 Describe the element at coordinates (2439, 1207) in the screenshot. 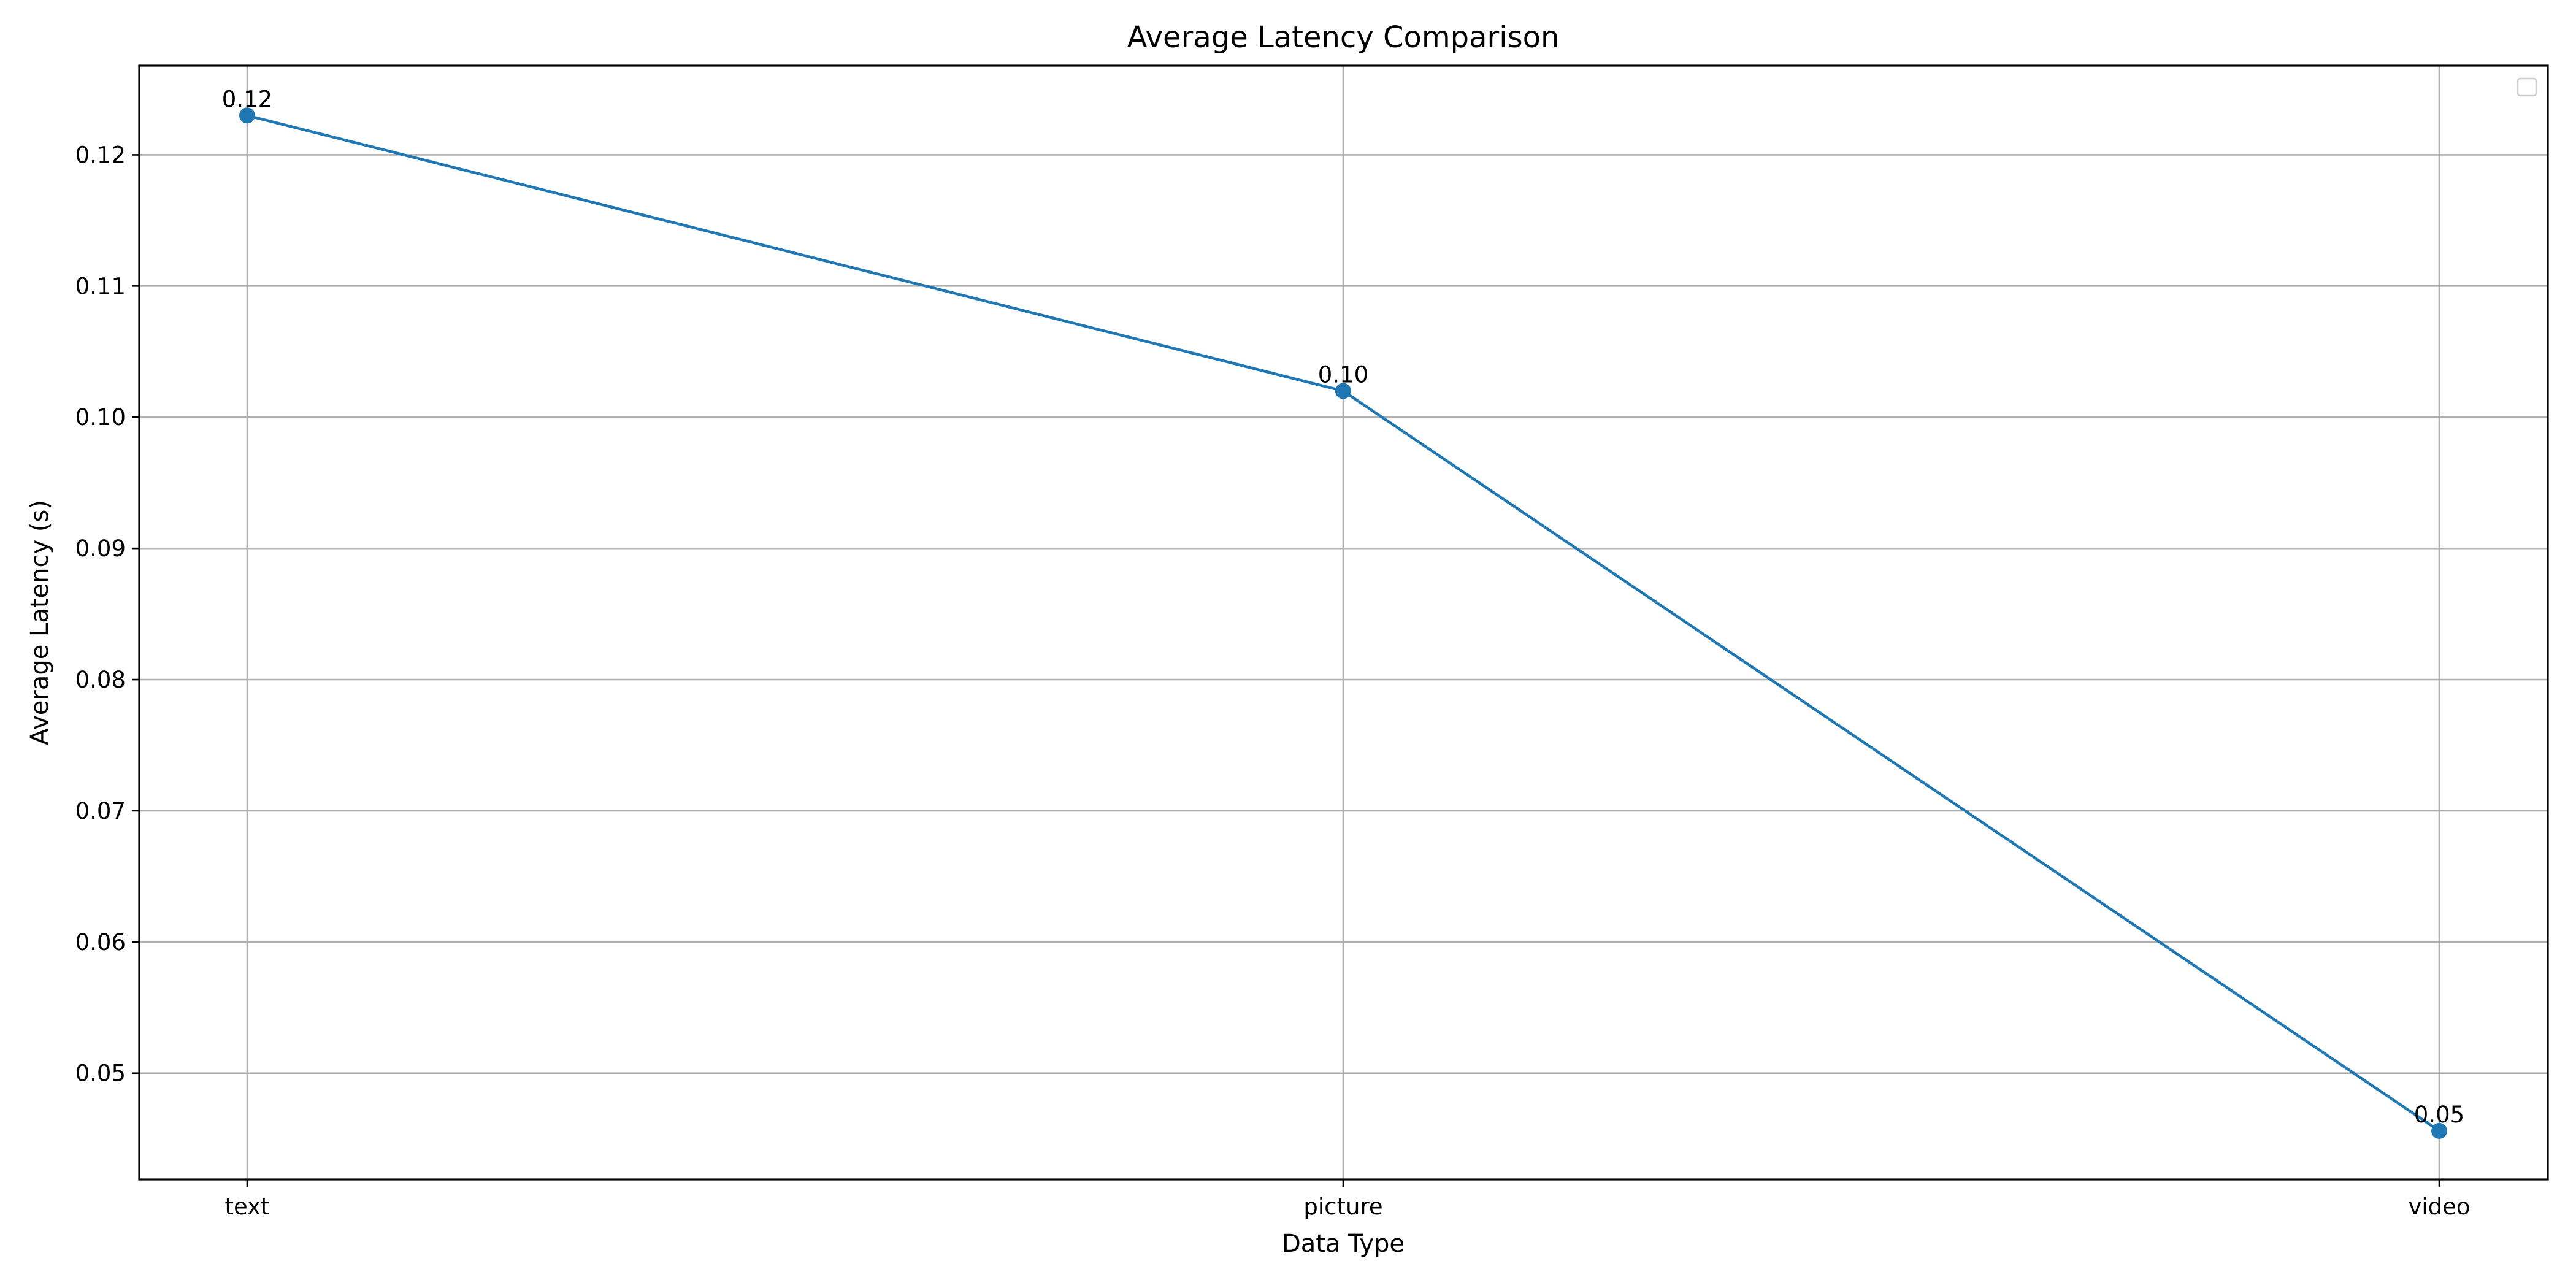

I see `x-tick-label: video` at that location.